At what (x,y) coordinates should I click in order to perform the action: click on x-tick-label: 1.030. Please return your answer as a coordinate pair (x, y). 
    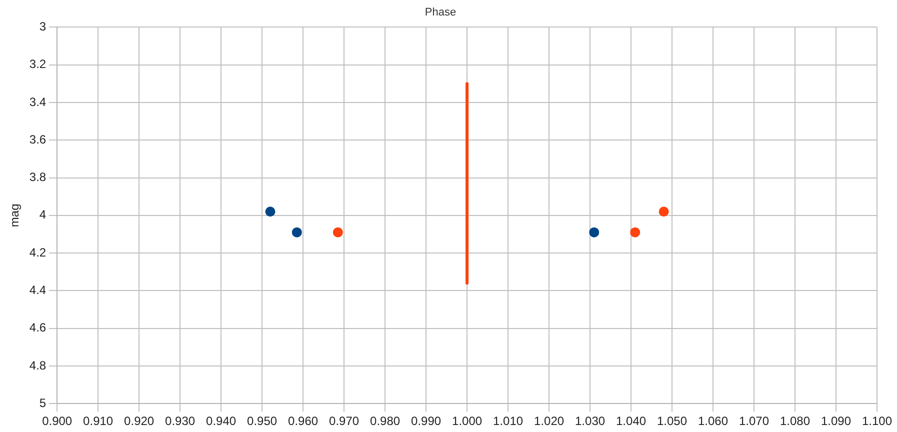
    Looking at the image, I should click on (590, 421).